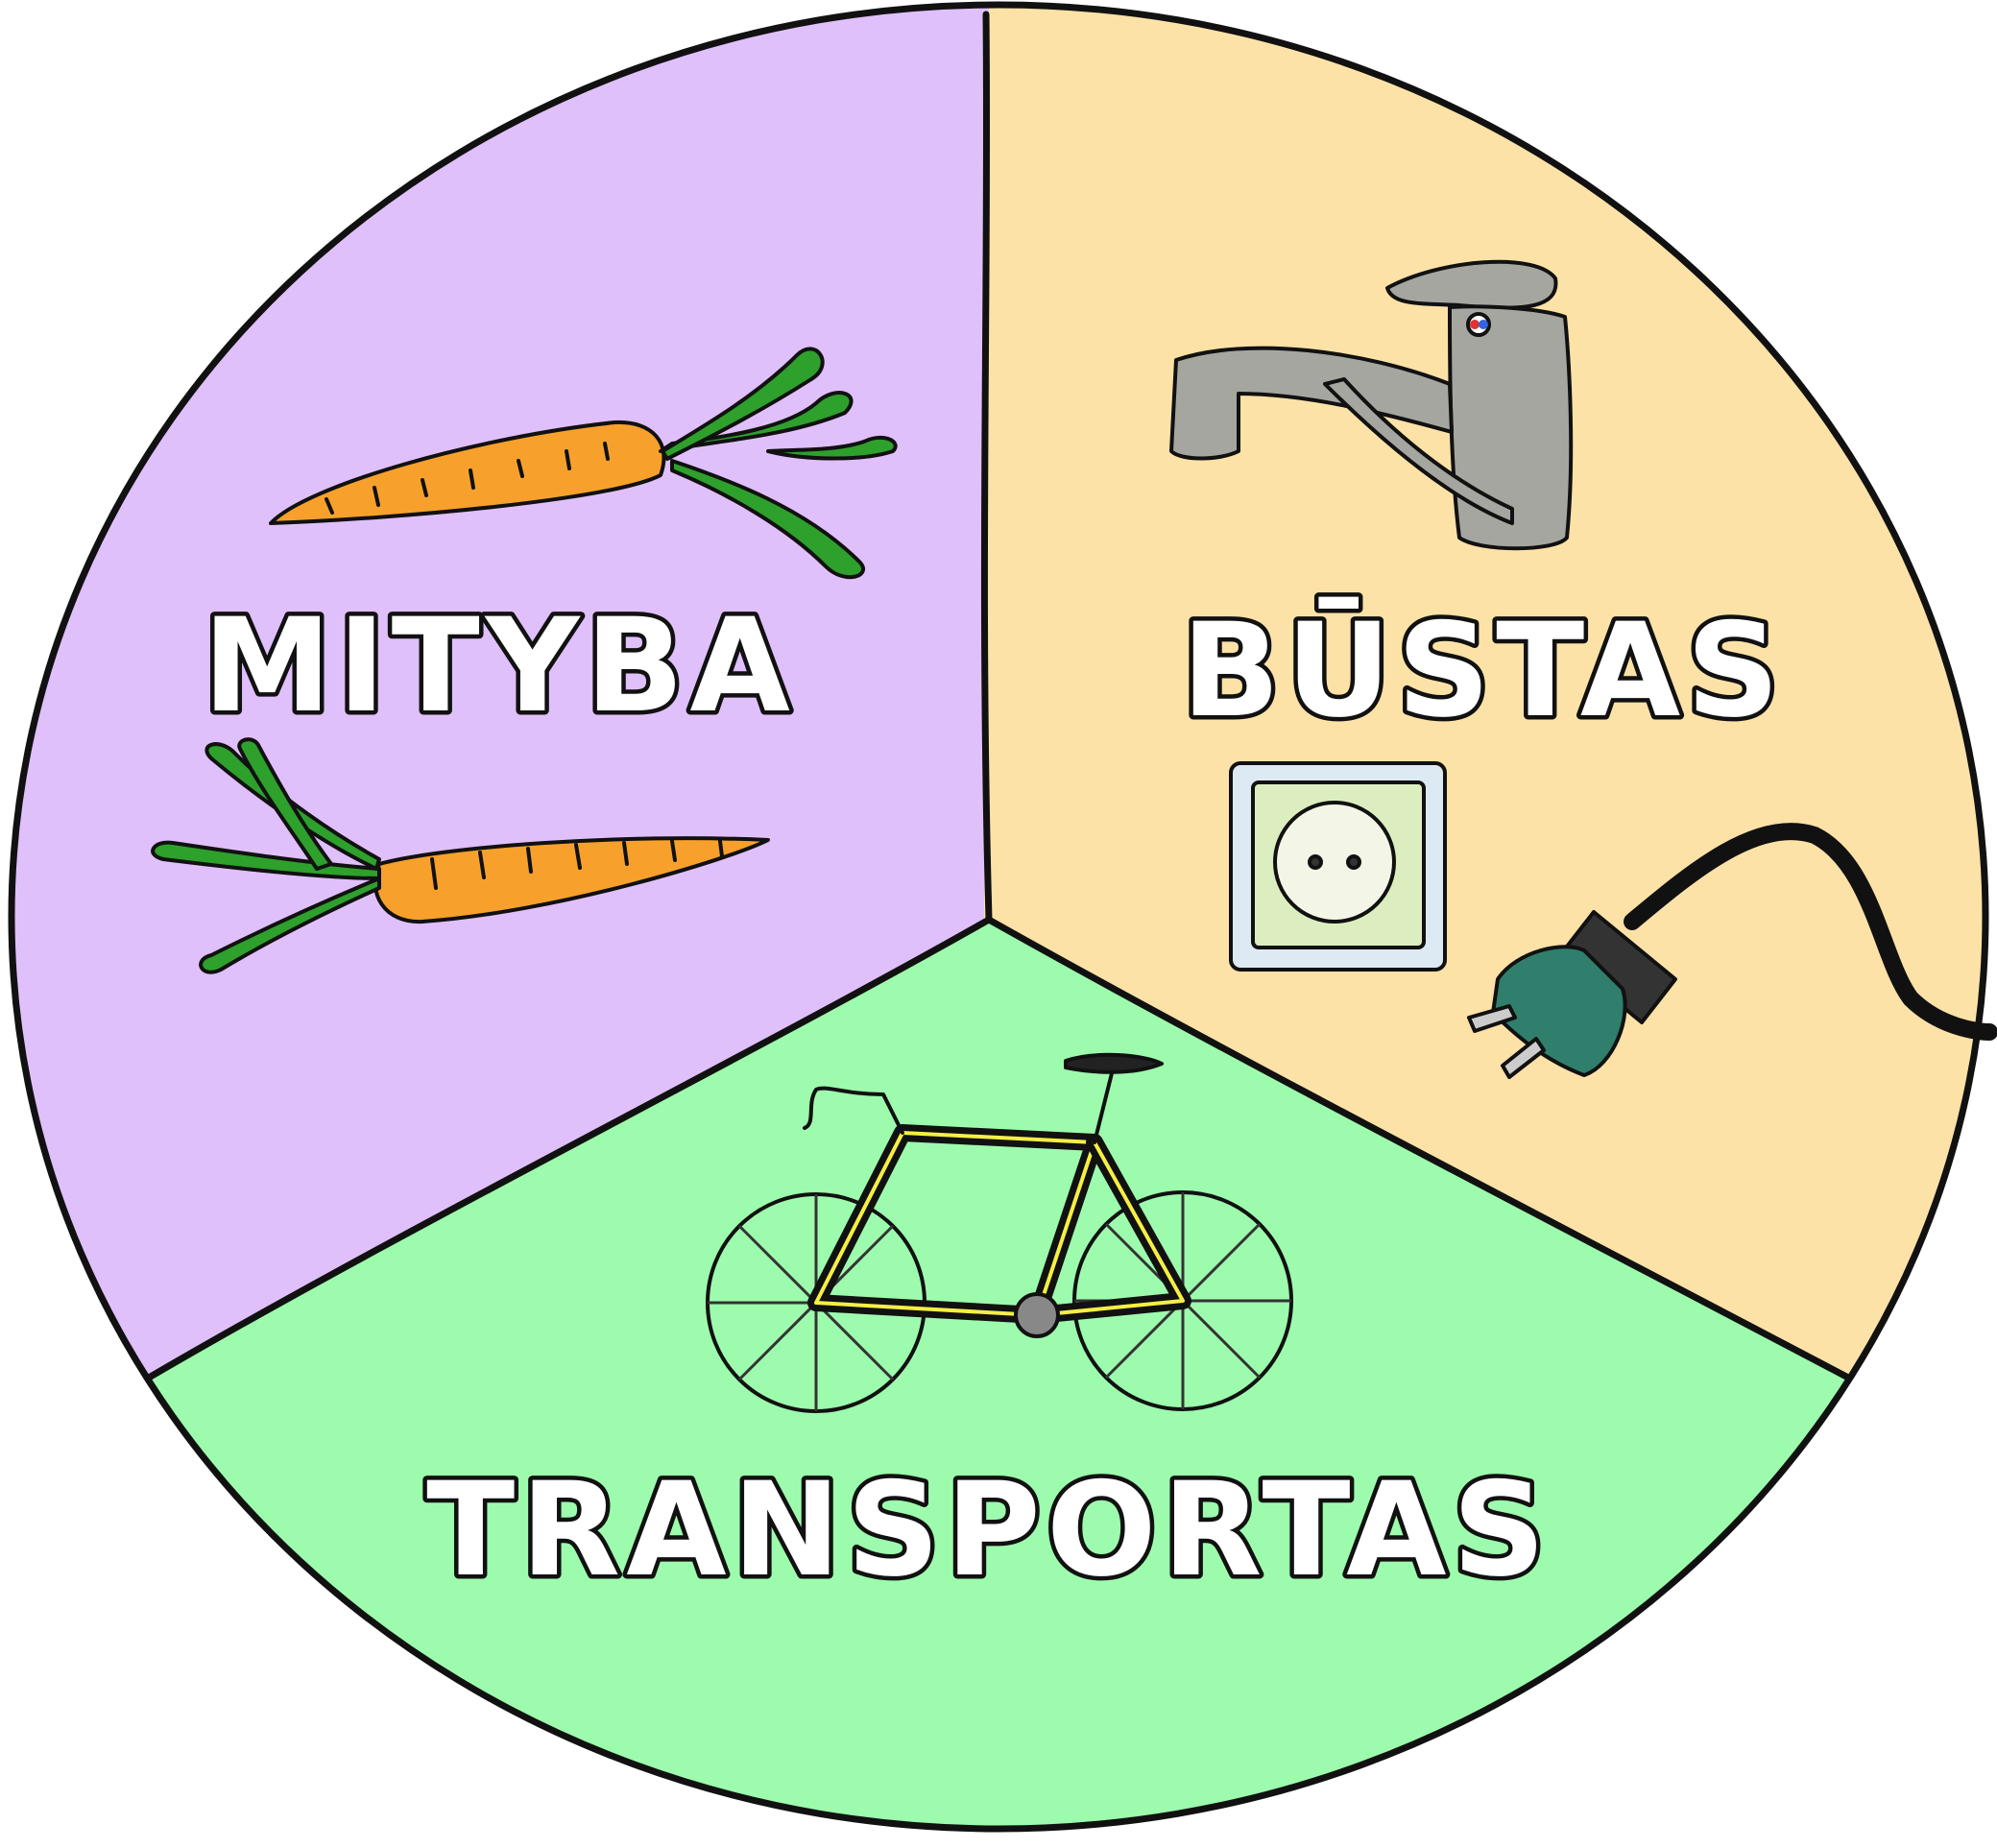 The width and height of the screenshot is (1997, 1848). What do you see at coordinates (500, 665) in the screenshot?
I see `segment-label-mityba: MITYBA` at bounding box center [500, 665].